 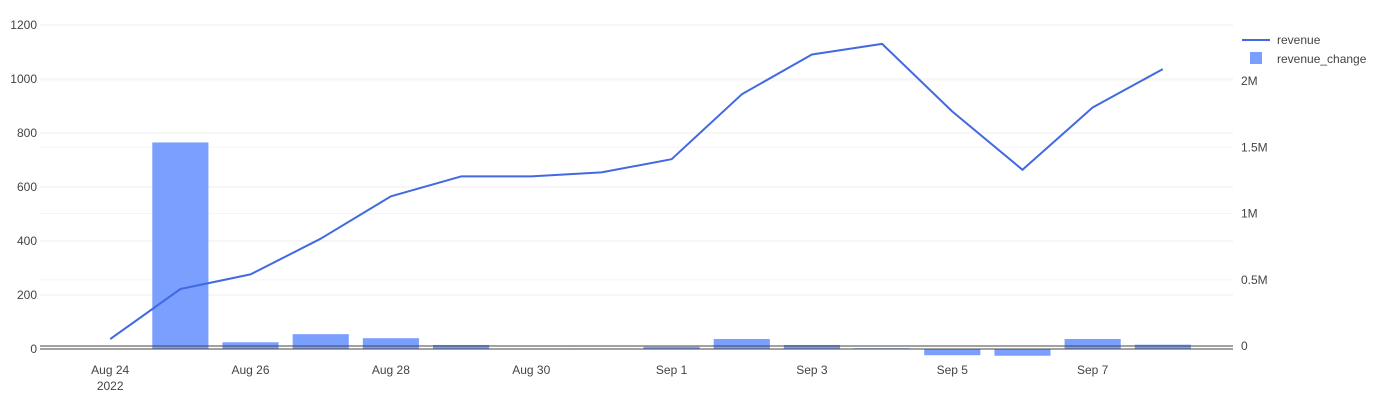 I want to click on right-axis-ticks: 0 0.5M 1M 1.5M 2M, so click(x=1254, y=213).